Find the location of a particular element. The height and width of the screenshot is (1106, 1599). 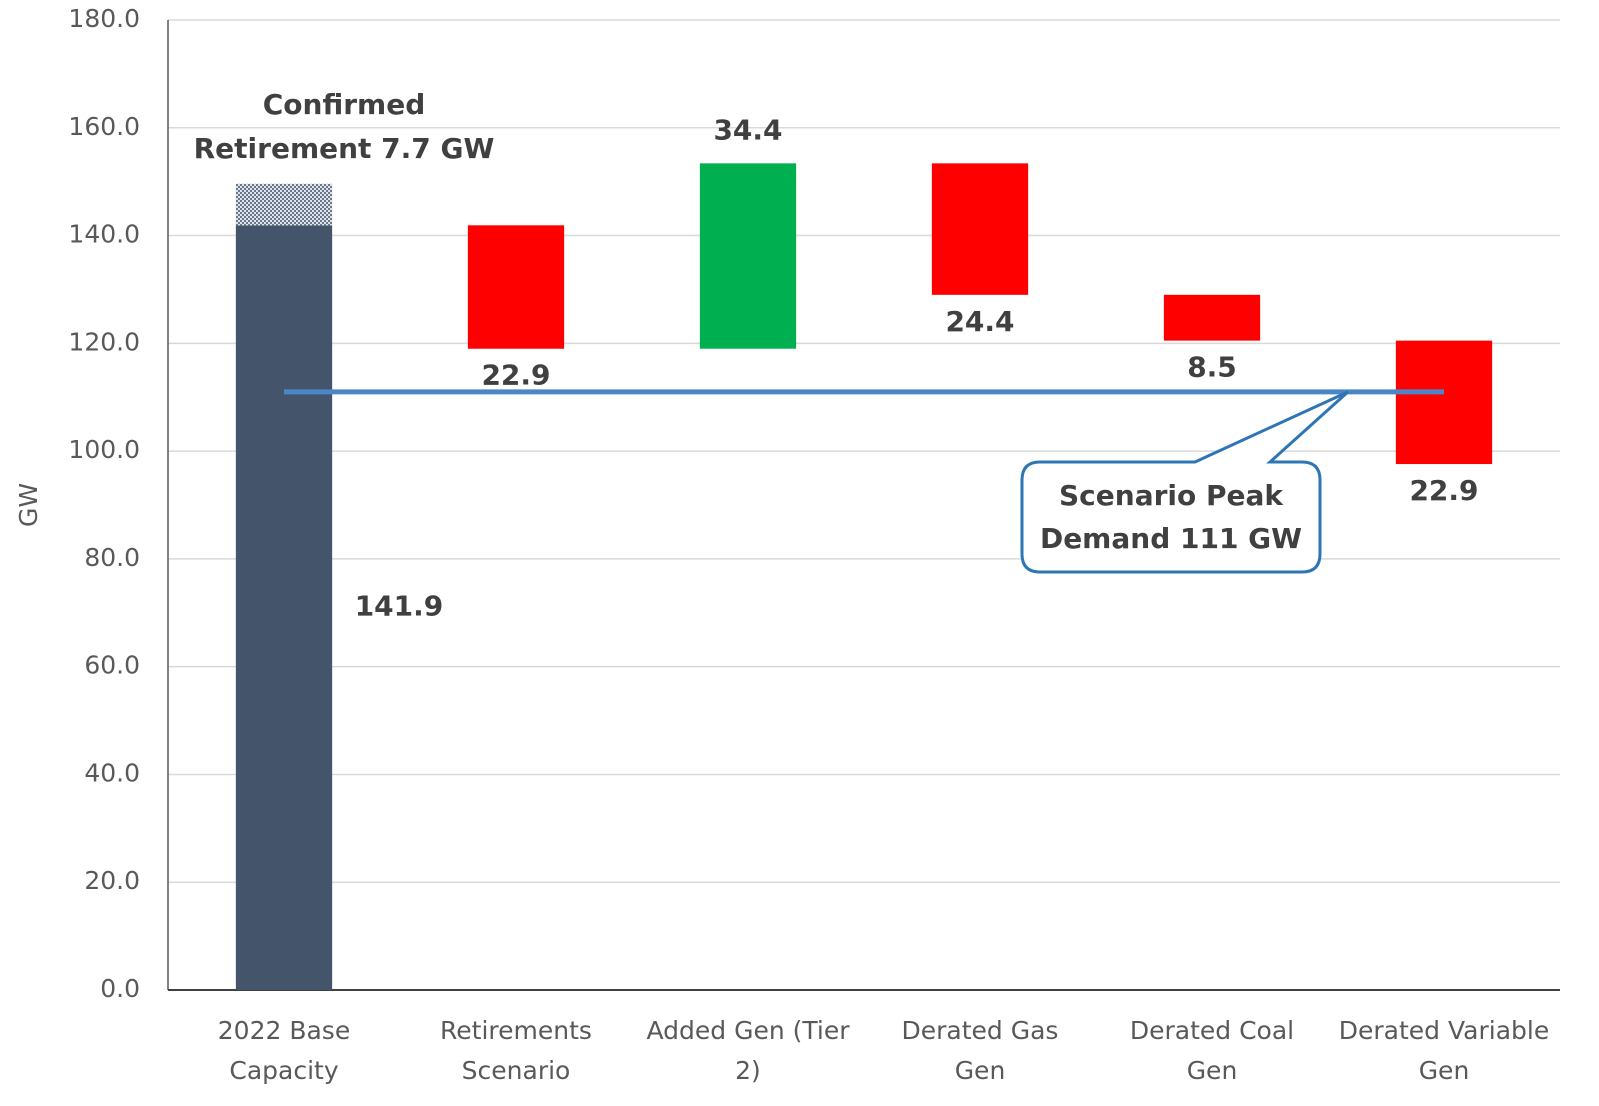

x-tick-label: Added Gen (Tier 2) is located at coordinates (748, 1050).